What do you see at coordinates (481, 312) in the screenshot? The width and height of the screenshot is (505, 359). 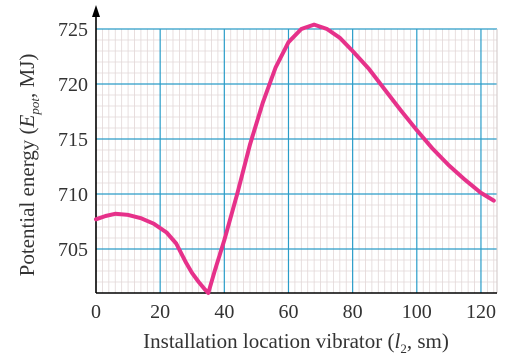 I see `x-tick-label: 120` at bounding box center [481, 312].